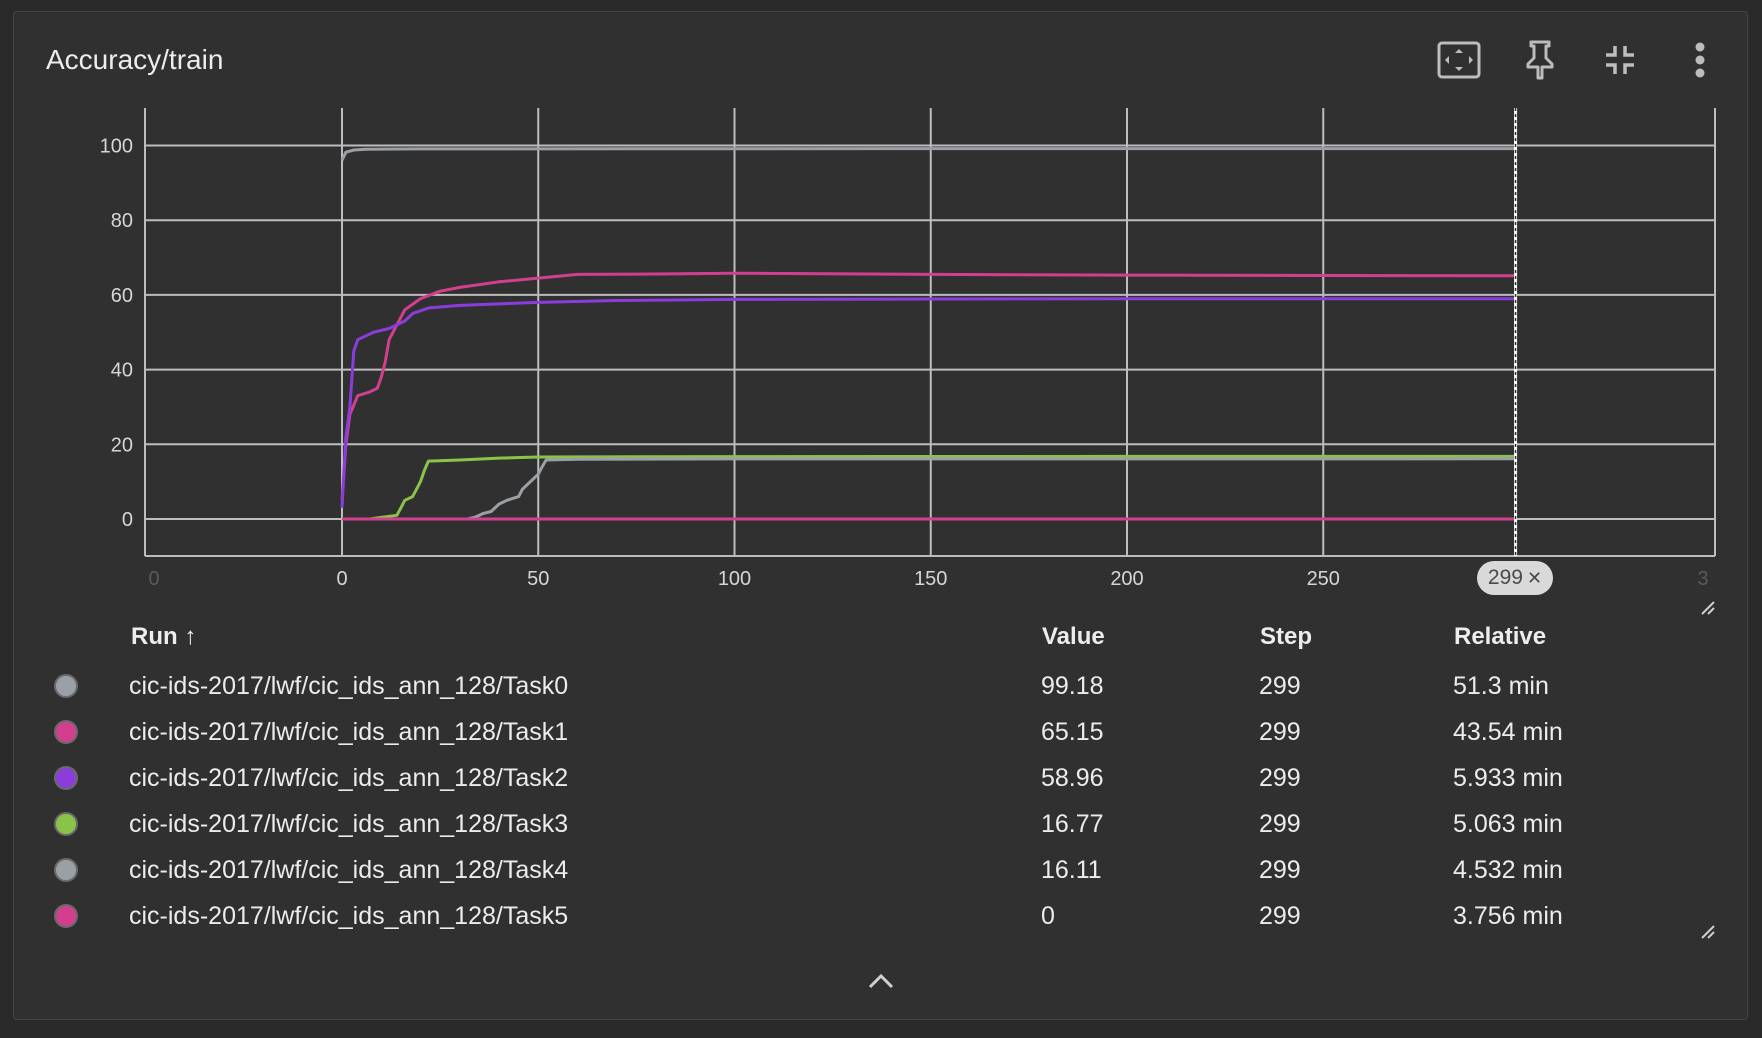 The width and height of the screenshot is (1762, 1038). I want to click on more-vert-icon, so click(1700, 60).